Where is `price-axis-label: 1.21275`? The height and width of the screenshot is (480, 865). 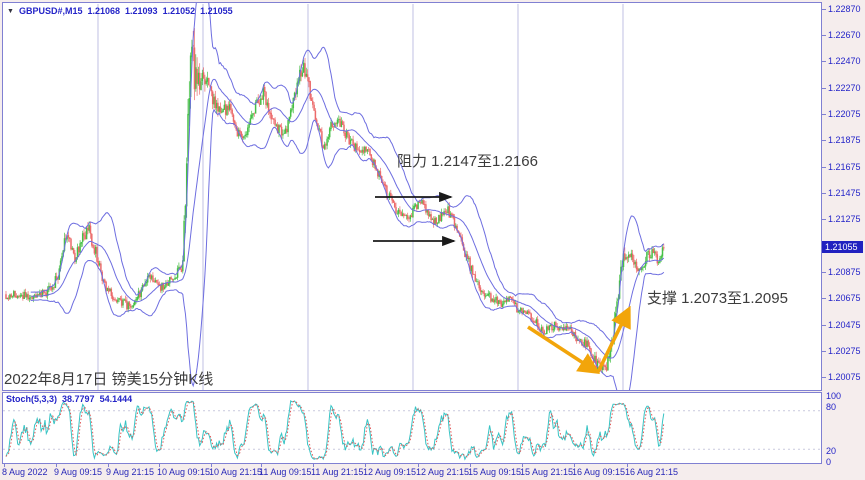
price-axis-label: 1.21275 is located at coordinates (844, 219).